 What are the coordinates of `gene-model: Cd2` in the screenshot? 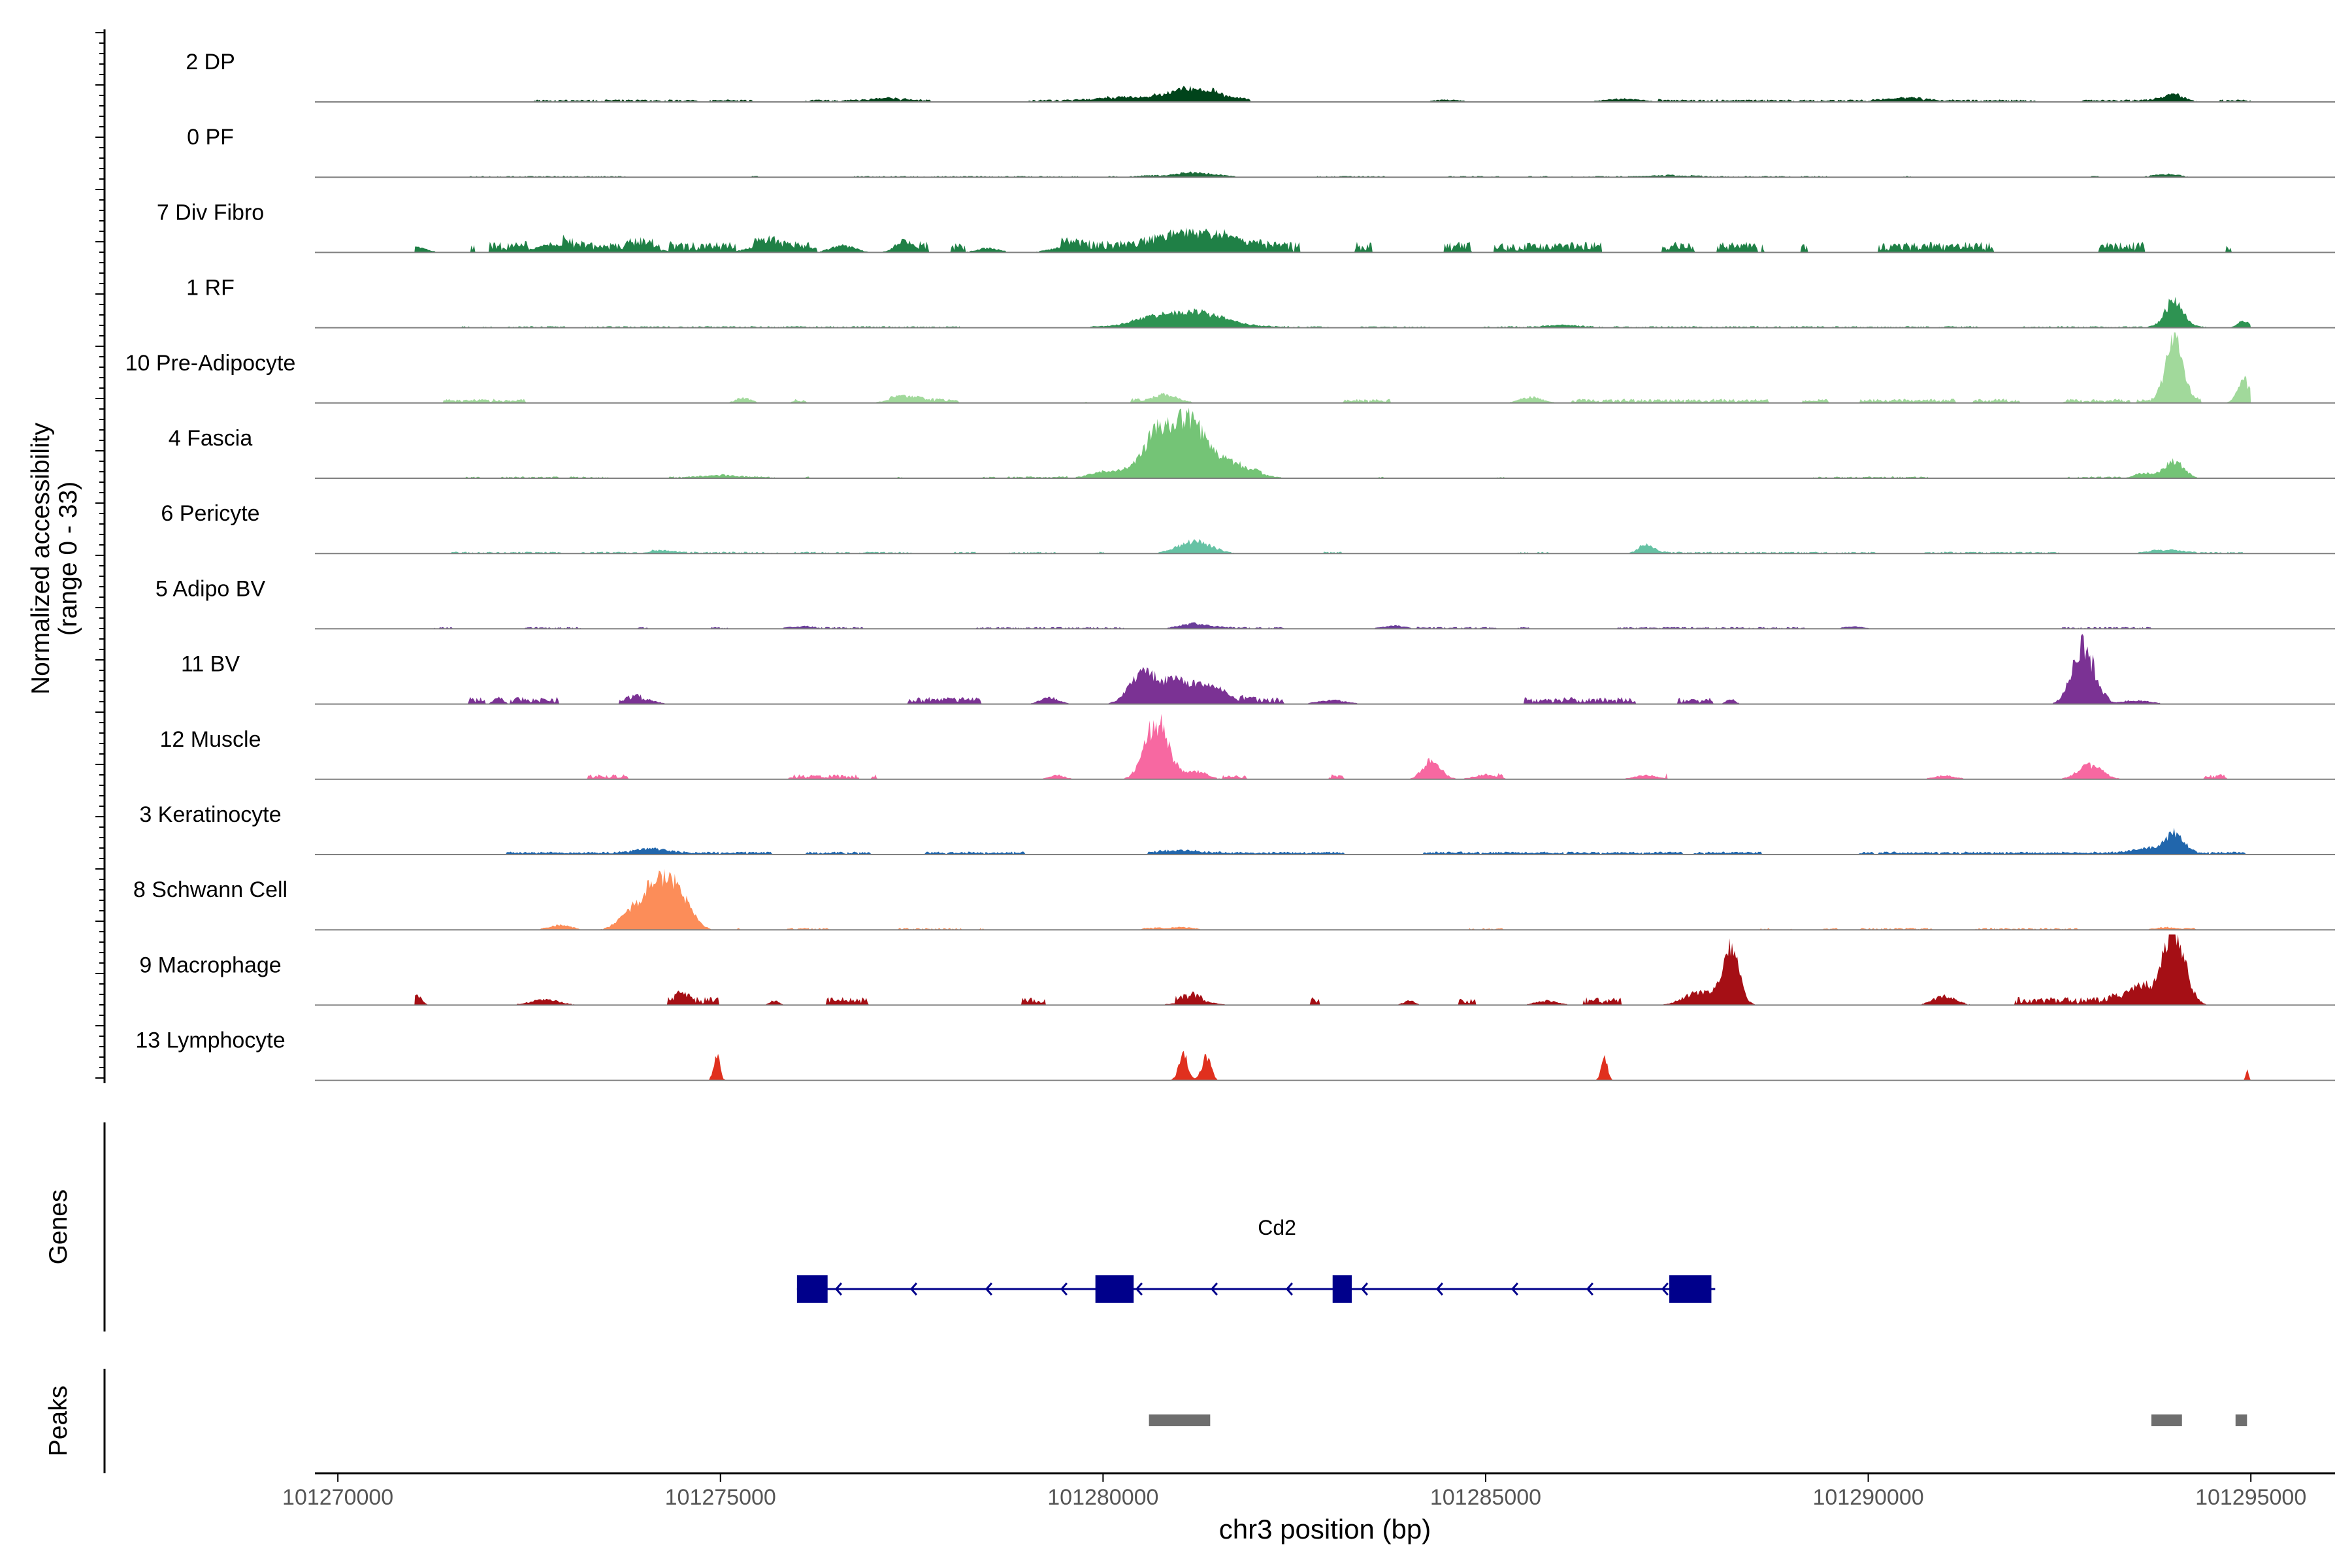 It's located at (1256, 1259).